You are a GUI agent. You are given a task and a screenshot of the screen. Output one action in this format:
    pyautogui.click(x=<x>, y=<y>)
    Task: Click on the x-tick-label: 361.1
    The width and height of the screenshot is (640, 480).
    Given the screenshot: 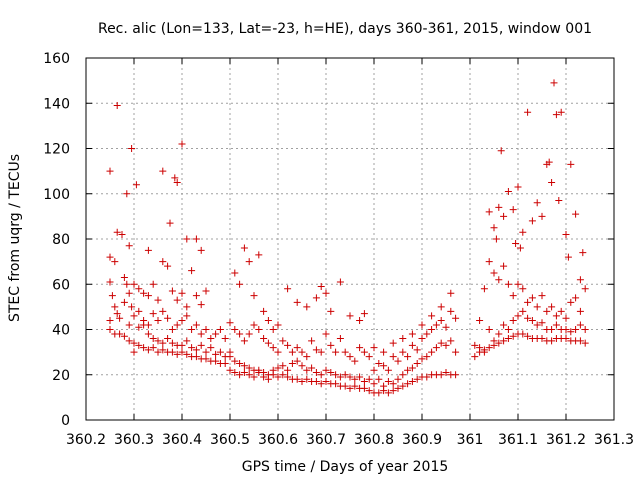 What is the action you would take?
    pyautogui.click(x=518, y=440)
    